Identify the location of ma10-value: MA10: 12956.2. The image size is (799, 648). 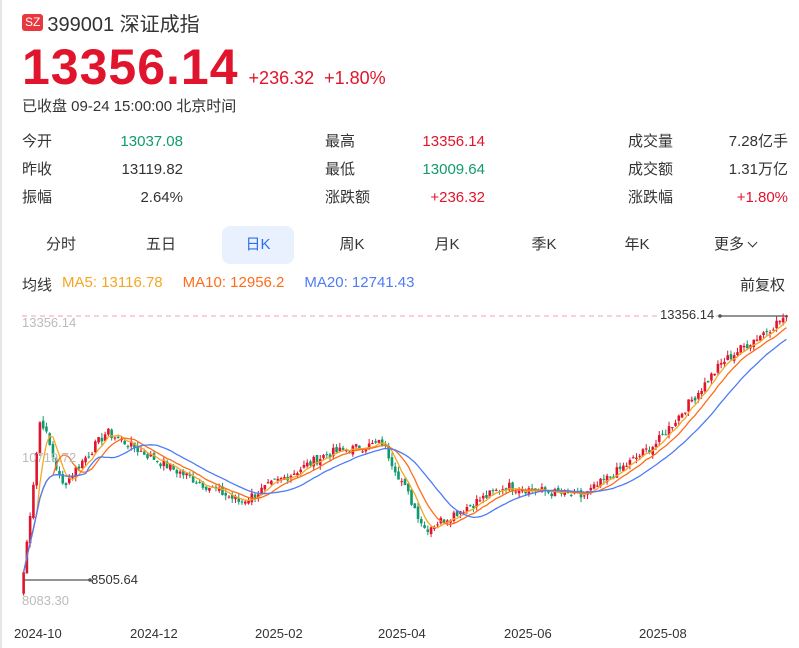
(233, 282).